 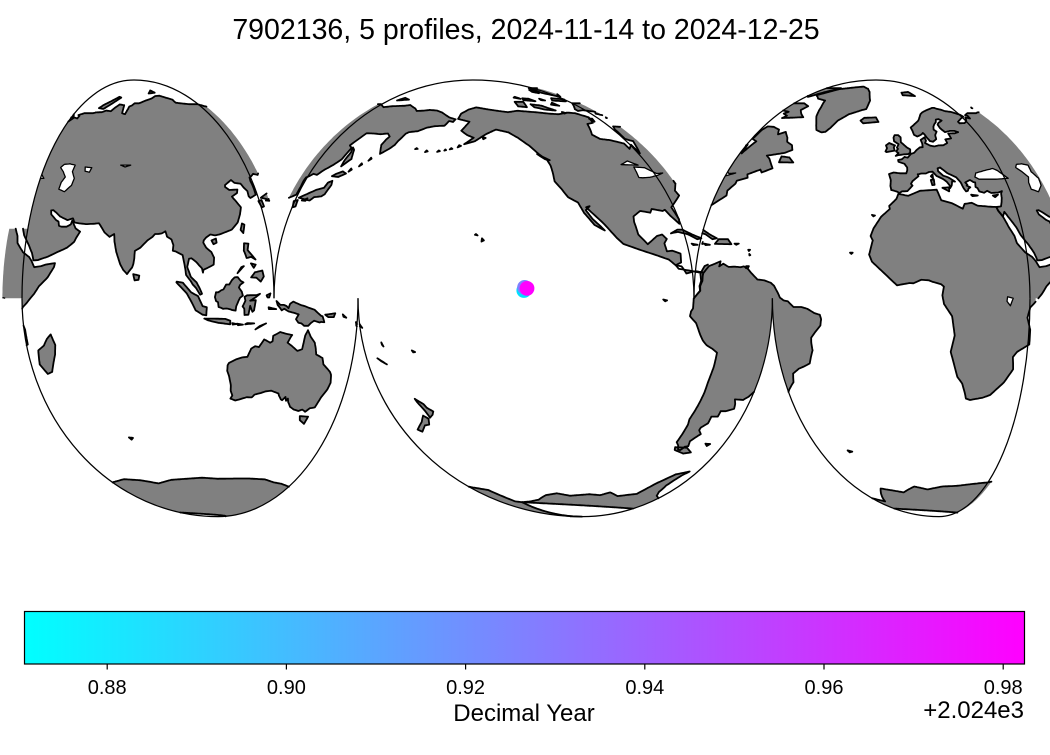 I want to click on svg-text: 0.92, so click(x=465, y=688).